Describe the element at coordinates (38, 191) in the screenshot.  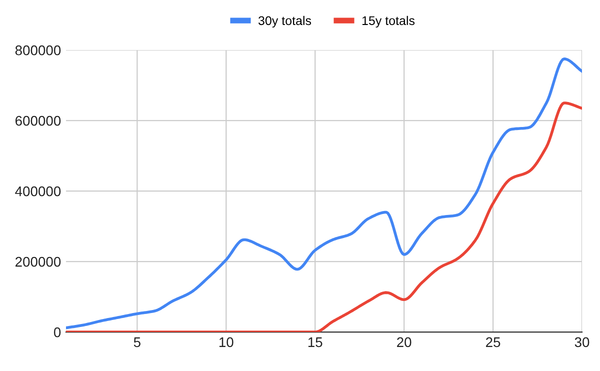
I see `y-tick-label: 400000` at that location.